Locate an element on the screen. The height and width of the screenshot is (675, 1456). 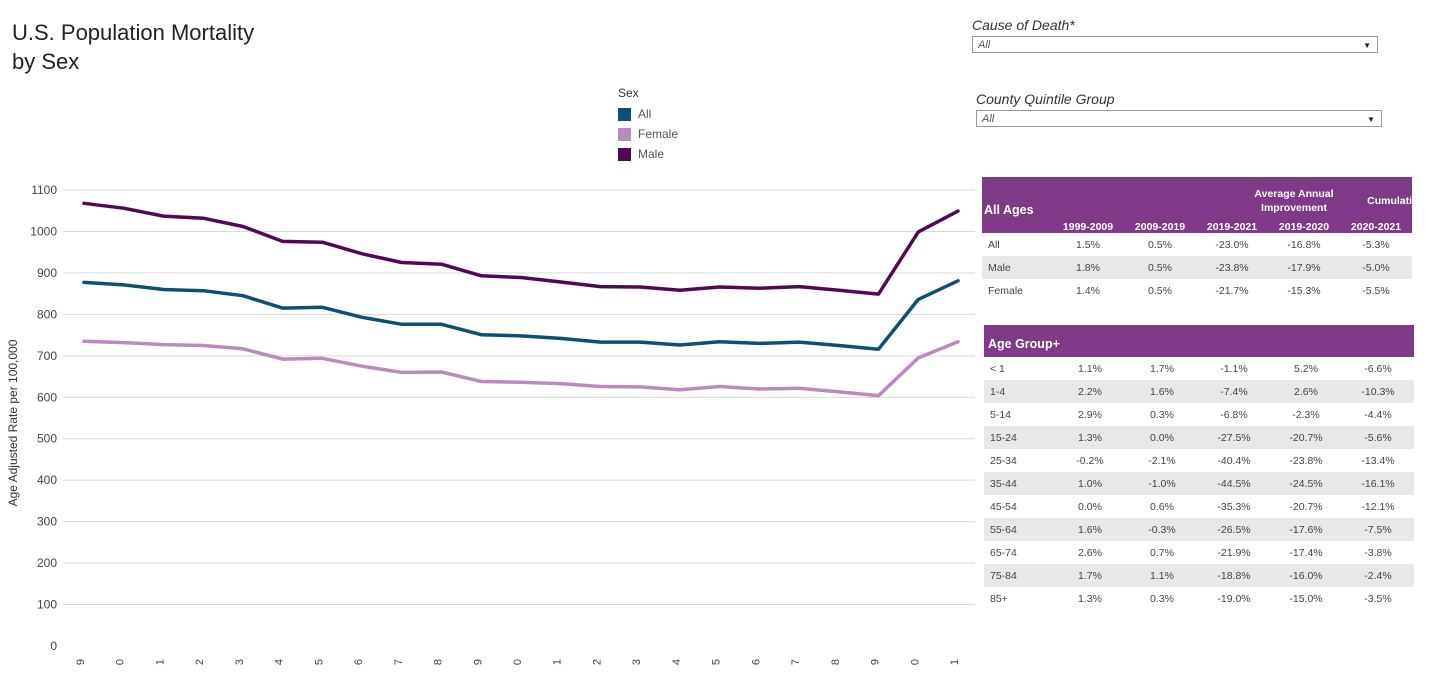
period-header: 2019-2021 is located at coordinates (1232, 227).